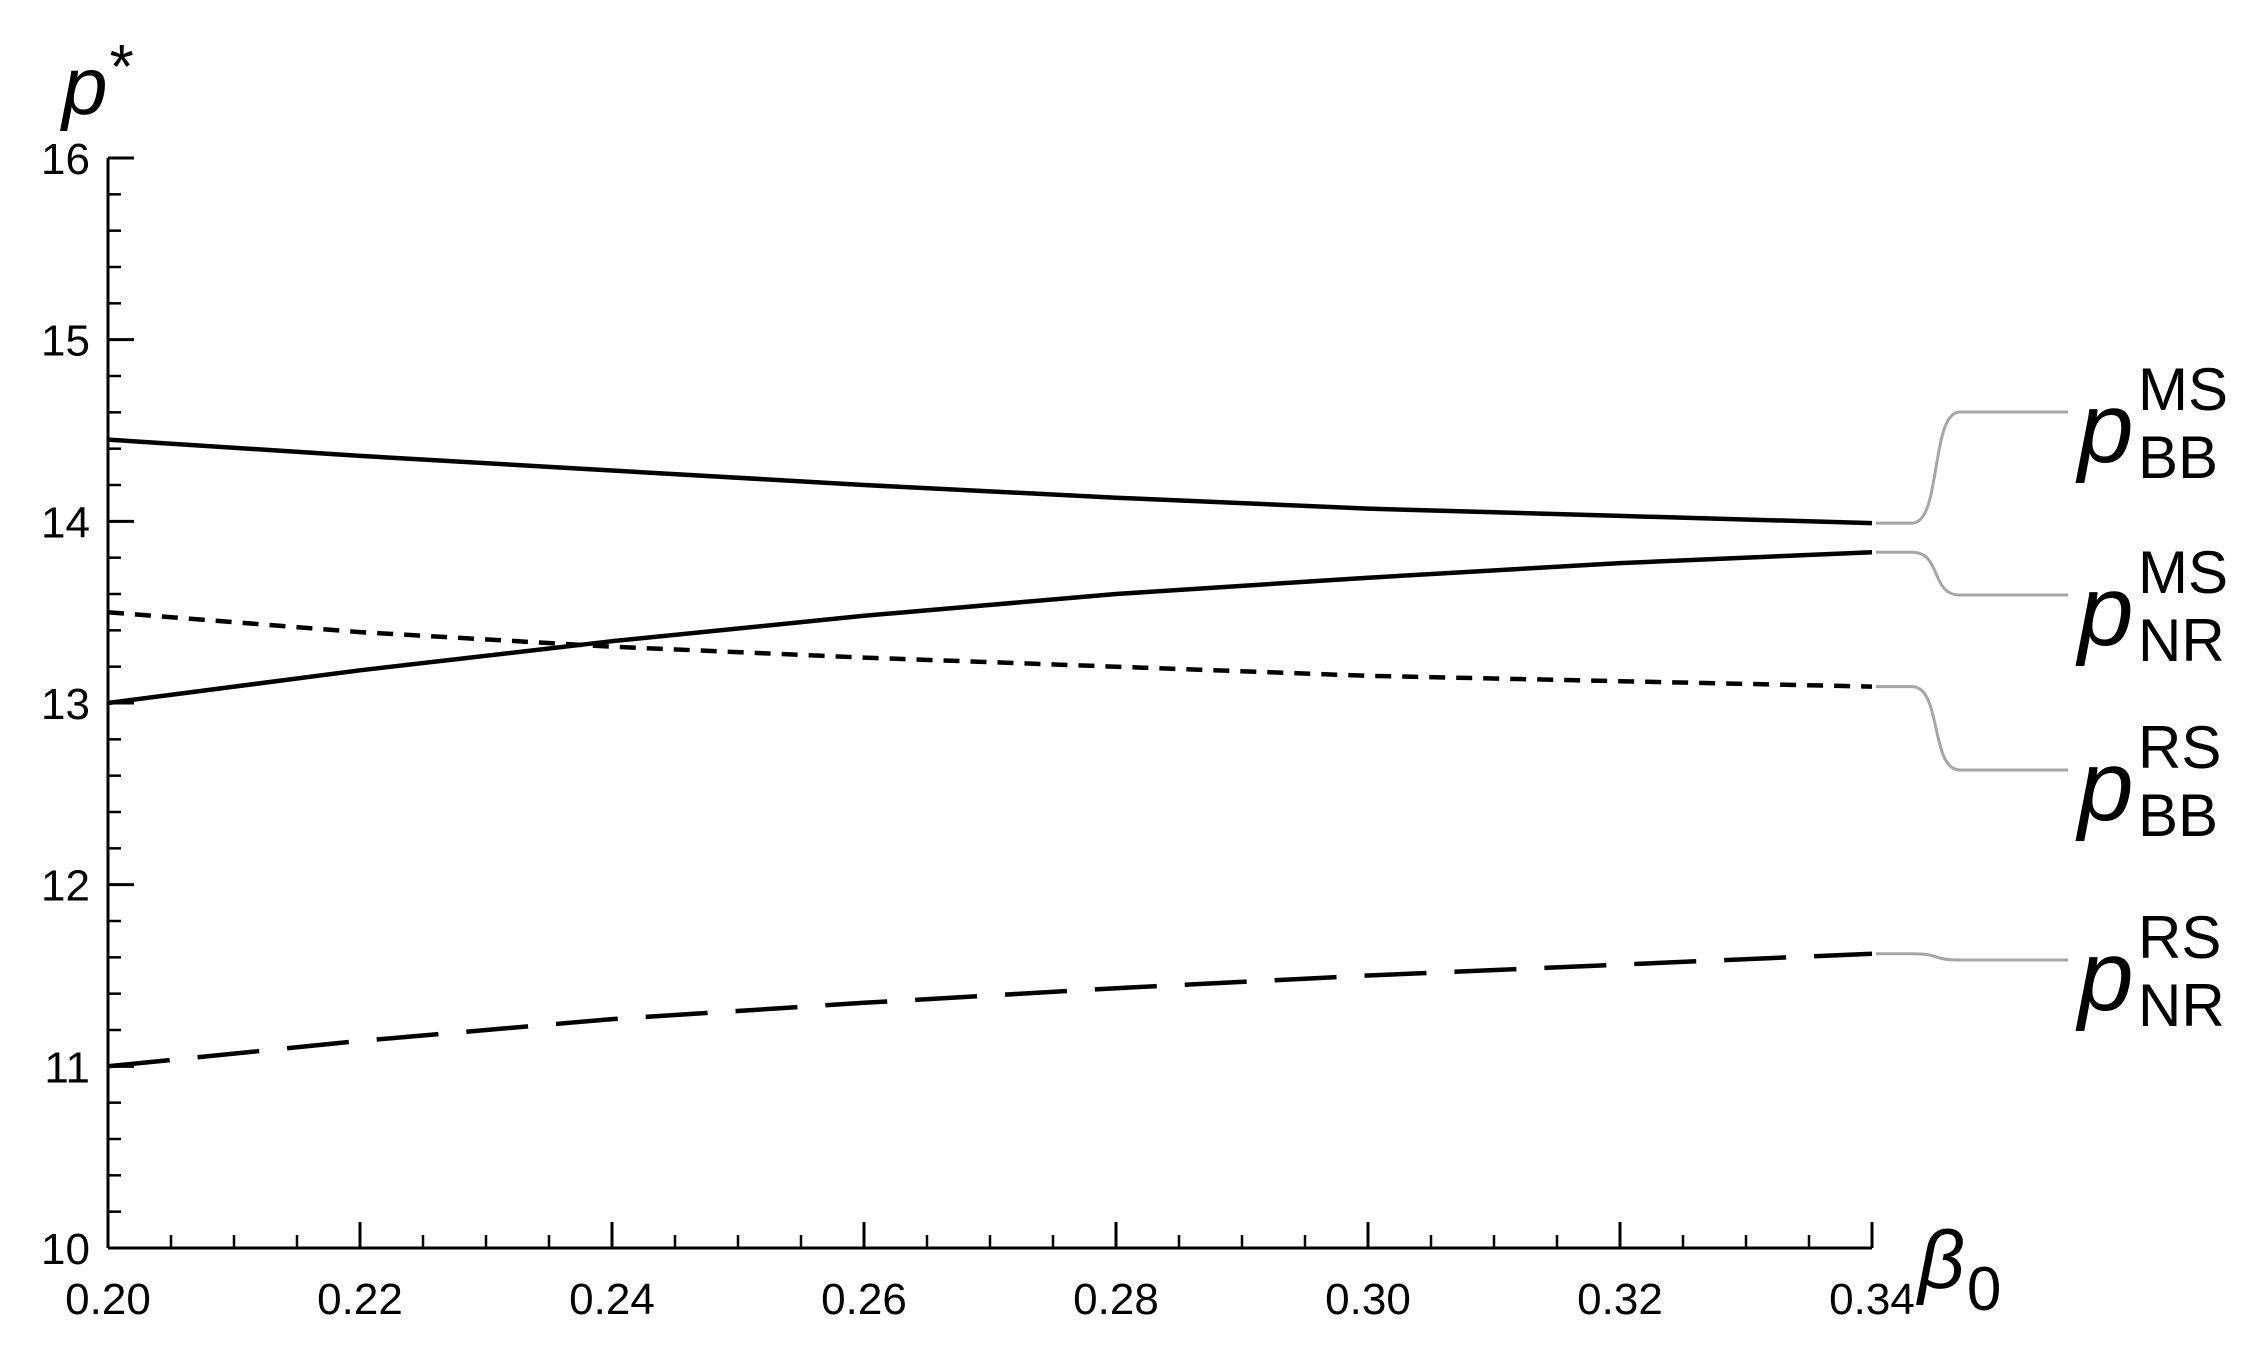 Image resolution: width=2262 pixels, height=1350 pixels. Describe the element at coordinates (65, 159) in the screenshot. I see `y-tick-label: 16` at that location.